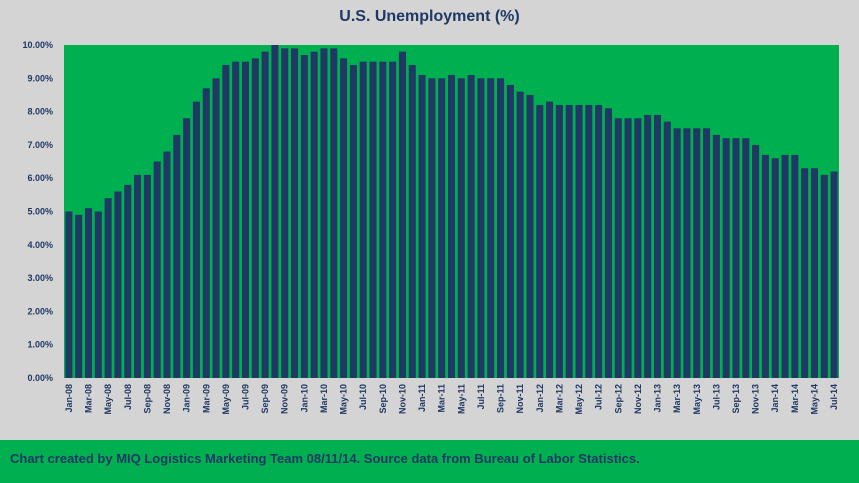 This screenshot has width=859, height=483. What do you see at coordinates (206, 398) in the screenshot?
I see `x-tick-label: Mar-09` at bounding box center [206, 398].